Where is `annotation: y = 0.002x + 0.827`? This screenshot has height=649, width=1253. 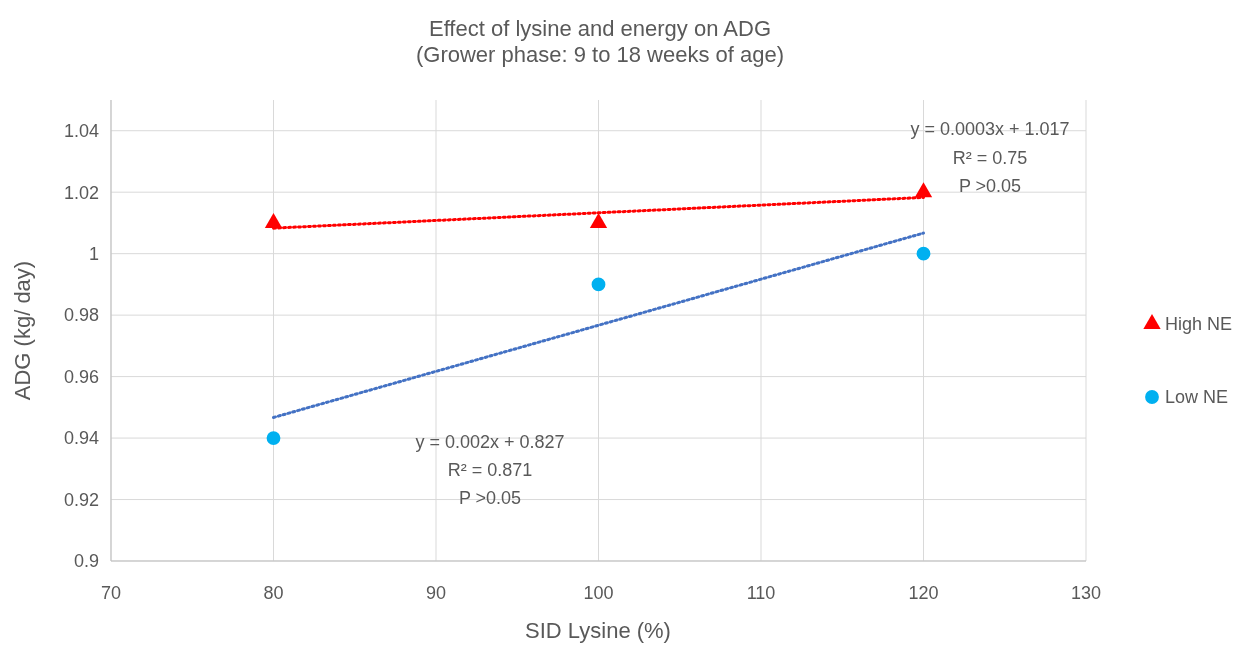 annotation: y = 0.002x + 0.827 is located at coordinates (490, 442).